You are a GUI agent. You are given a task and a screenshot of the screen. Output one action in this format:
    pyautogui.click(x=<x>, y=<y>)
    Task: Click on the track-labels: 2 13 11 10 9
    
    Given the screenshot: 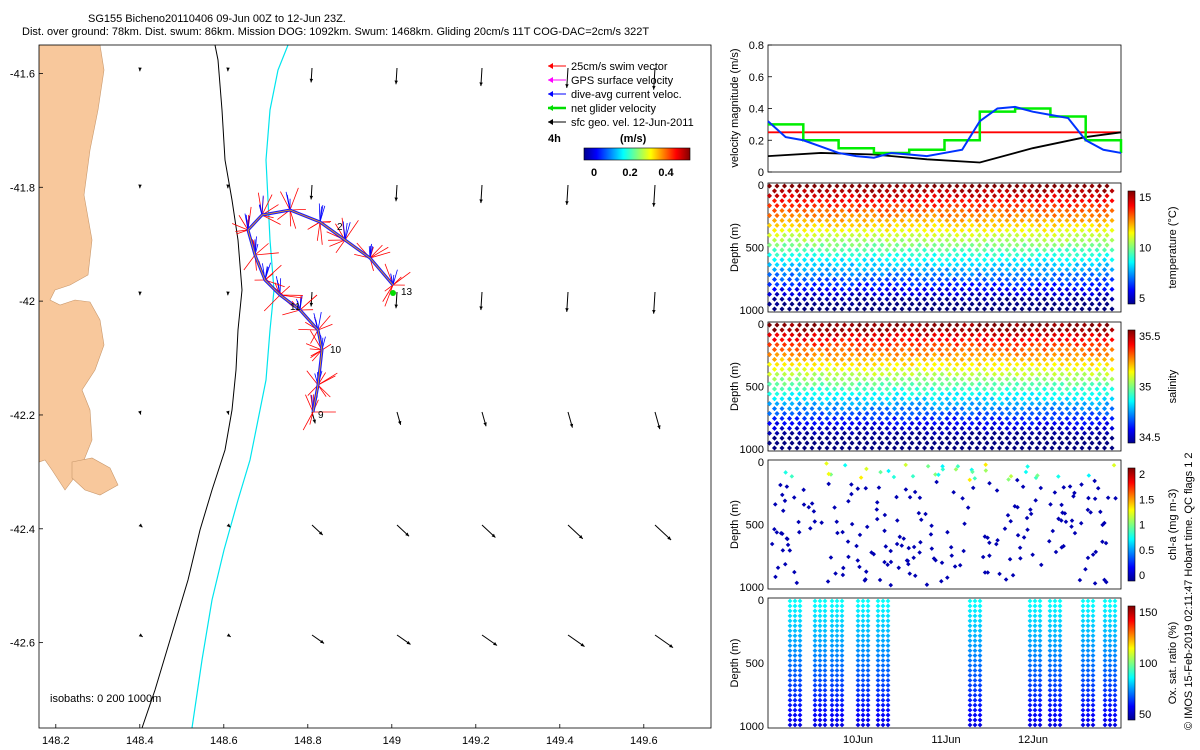 What is the action you would take?
    pyautogui.click(x=351, y=321)
    